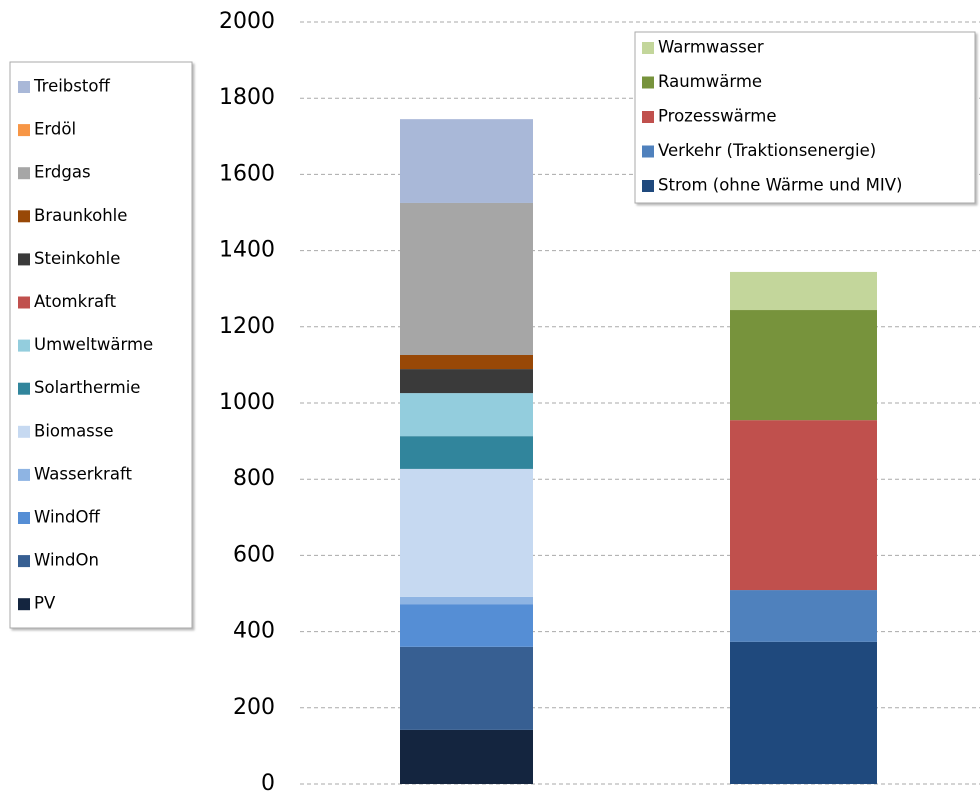 This screenshot has height=791, width=980. Describe the element at coordinates (717, 116) in the screenshot. I see `legend-label: Prozesswärme` at that location.